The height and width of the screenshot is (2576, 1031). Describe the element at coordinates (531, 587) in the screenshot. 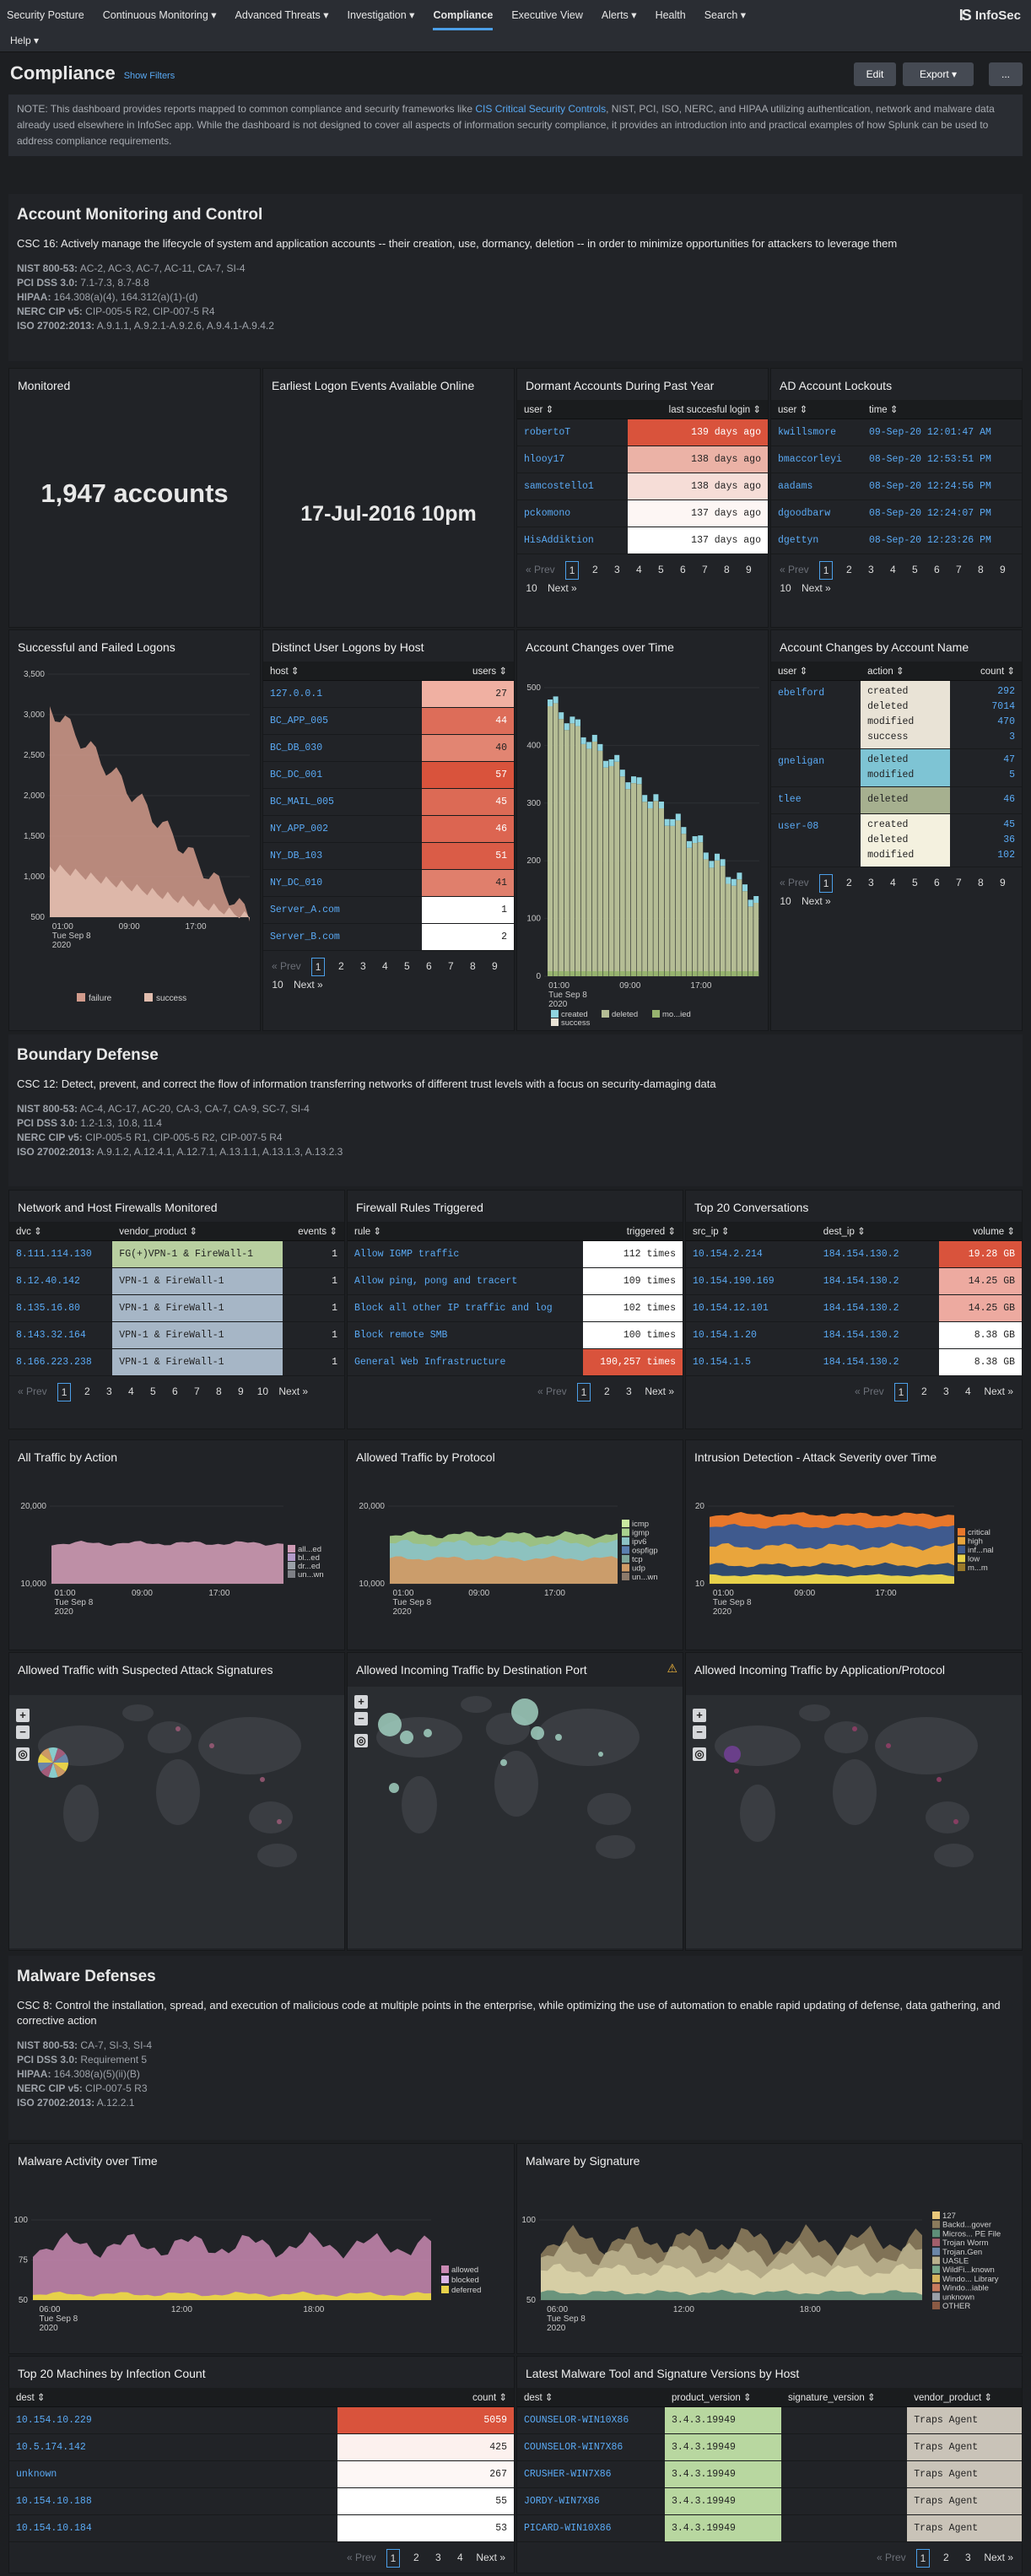

I see `page-button: 10` at that location.